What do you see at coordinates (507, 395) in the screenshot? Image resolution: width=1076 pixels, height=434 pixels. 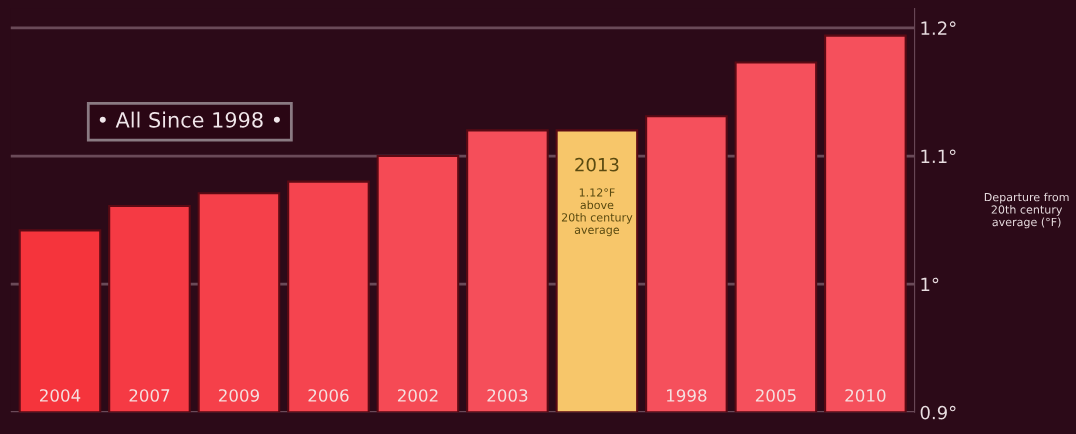 I see `x-tick-label: 2003` at bounding box center [507, 395].